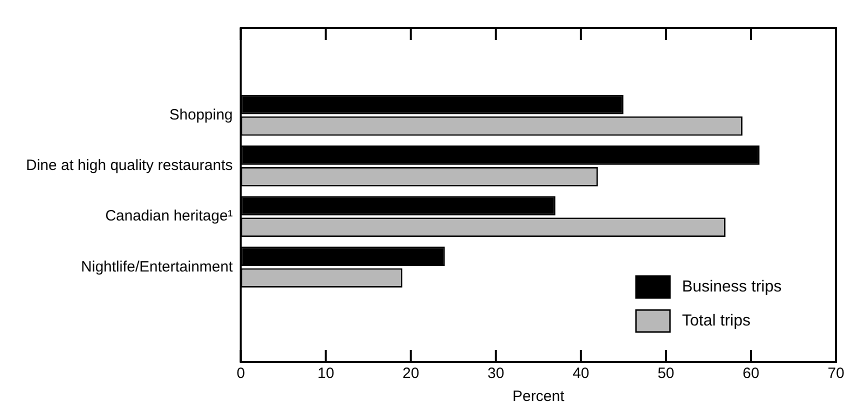  What do you see at coordinates (751, 373) in the screenshot?
I see `x-tick-label: 60` at bounding box center [751, 373].